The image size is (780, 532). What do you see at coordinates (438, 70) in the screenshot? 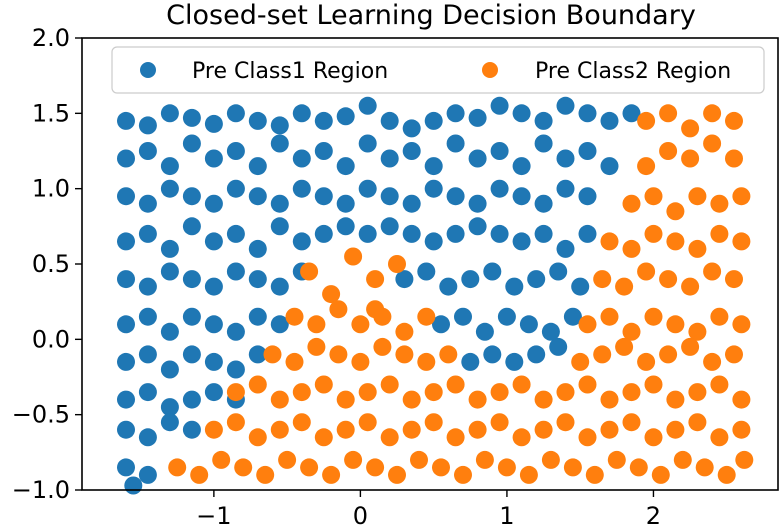
I see `legend: Pre Class1 Region Pre Class2 Region` at bounding box center [438, 70].